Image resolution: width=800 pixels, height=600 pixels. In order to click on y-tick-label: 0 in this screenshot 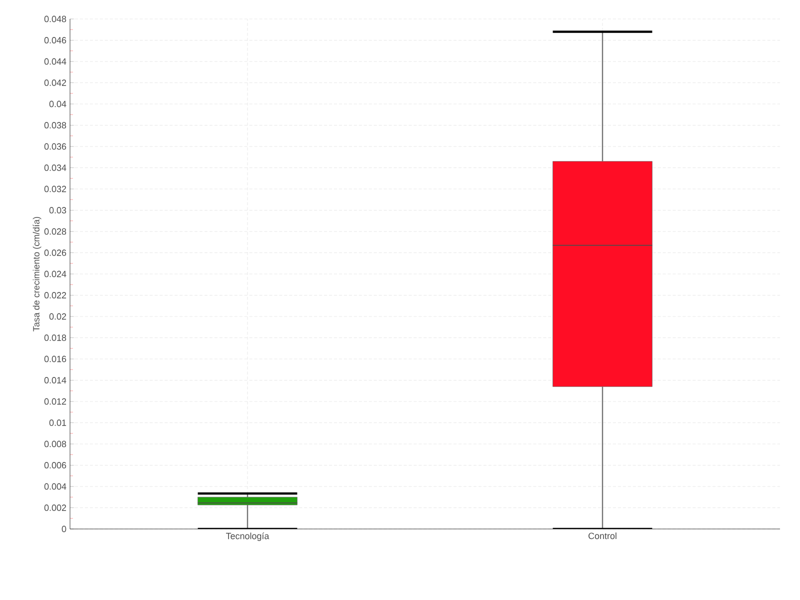, I will do `click(64, 529)`.